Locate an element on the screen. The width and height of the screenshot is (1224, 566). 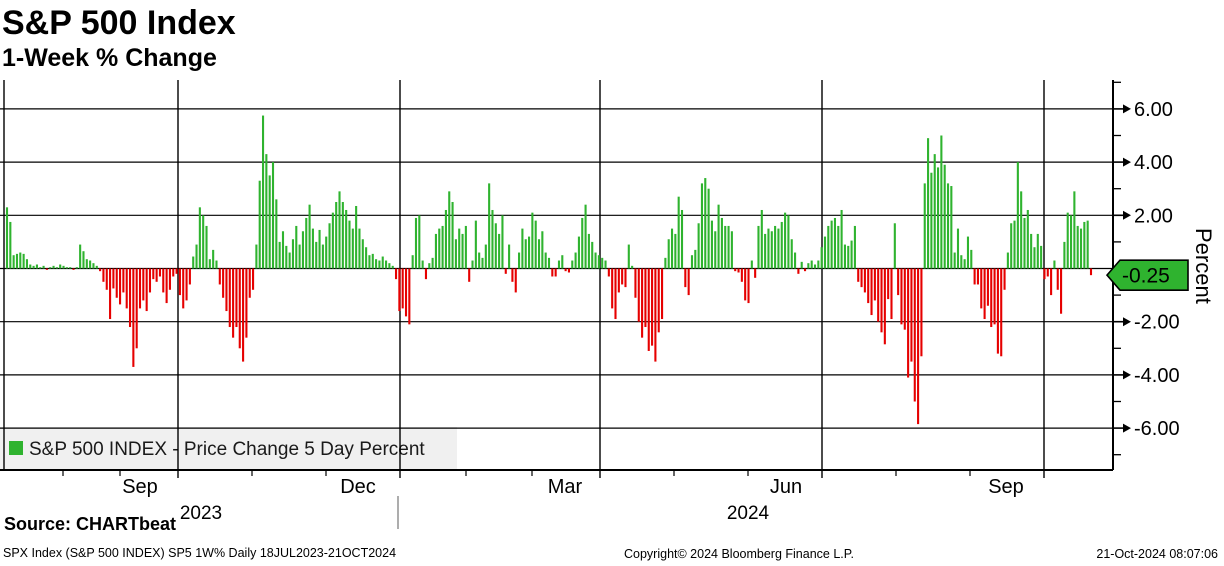
x-tick-label: Mar is located at coordinates (565, 487).